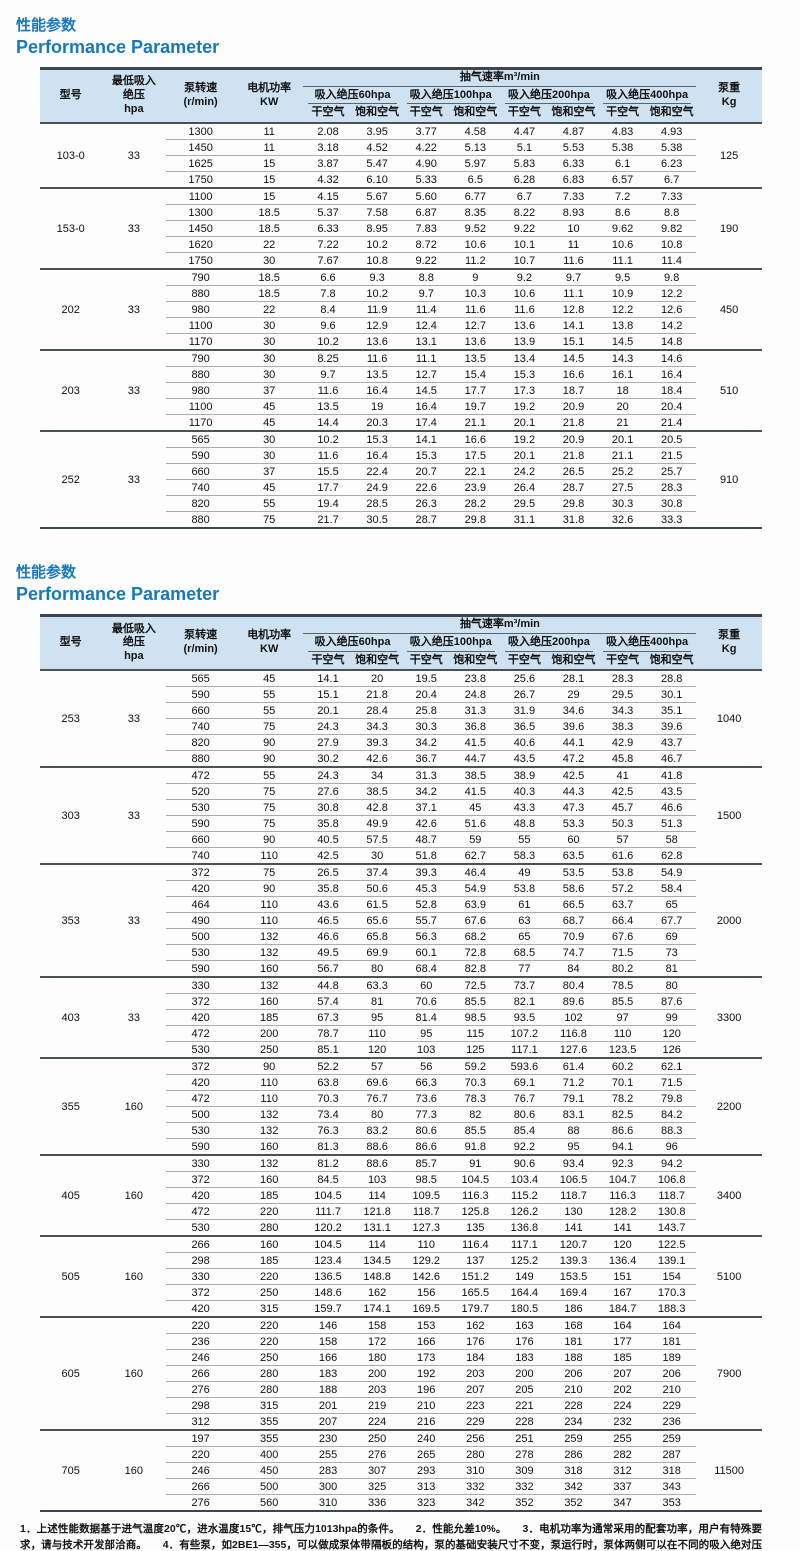  What do you see at coordinates (328, 791) in the screenshot?
I see `rate-cell: 27.6` at bounding box center [328, 791].